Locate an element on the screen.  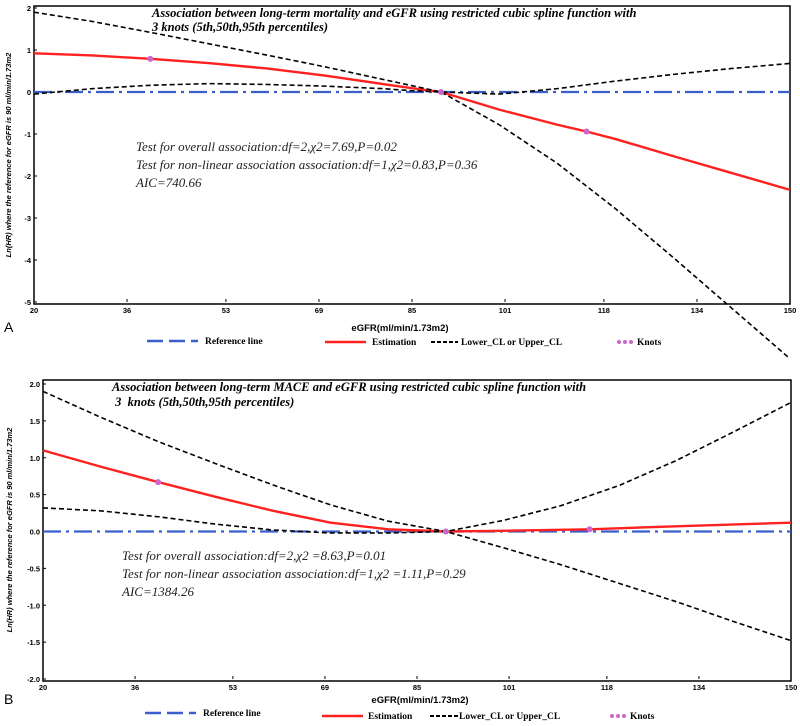
y-tick-label: -4 is located at coordinates (27, 260).